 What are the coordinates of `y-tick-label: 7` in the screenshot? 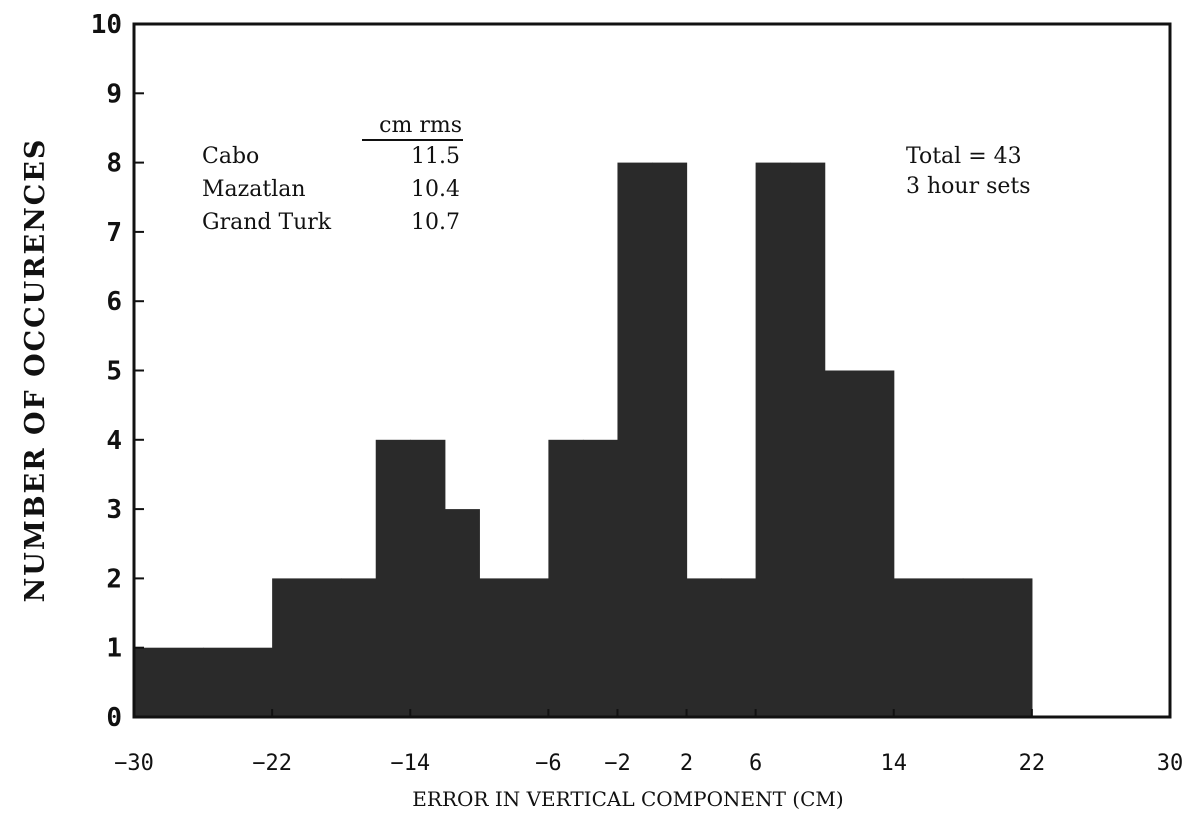 It's located at (114, 233).